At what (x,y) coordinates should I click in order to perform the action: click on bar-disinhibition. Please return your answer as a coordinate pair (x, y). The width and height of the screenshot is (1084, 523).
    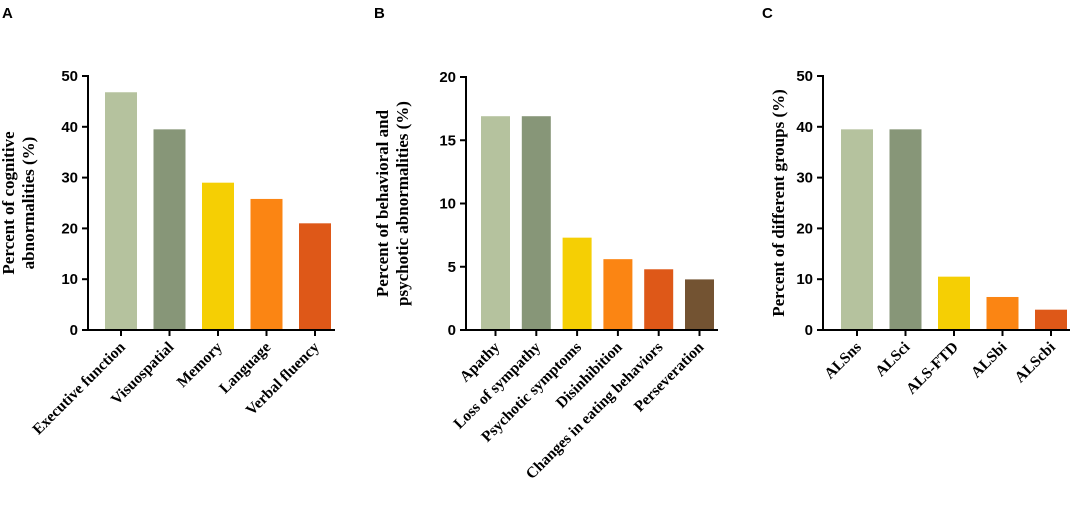
    Looking at the image, I should click on (618, 294).